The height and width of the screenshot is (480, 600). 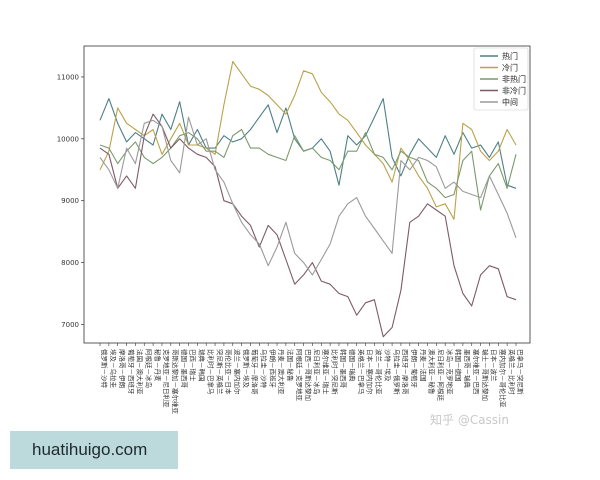 What do you see at coordinates (157, 365) in the screenshot?
I see `x-category-label: 秘鲁－丹麦` at bounding box center [157, 365].